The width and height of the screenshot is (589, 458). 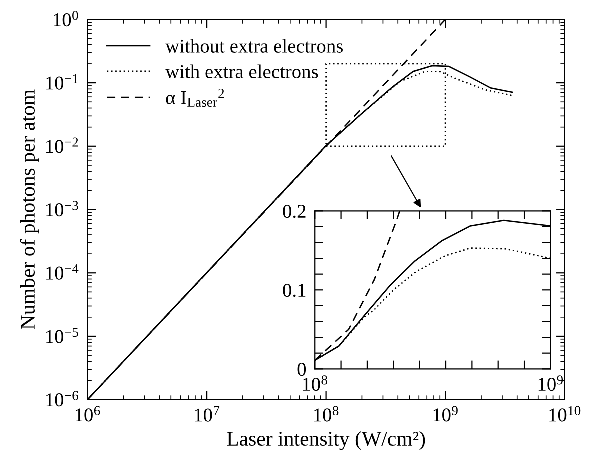 What do you see at coordinates (62, 146) in the screenshot?
I see `y-tick-label: 10$^{−2}$` at bounding box center [62, 146].